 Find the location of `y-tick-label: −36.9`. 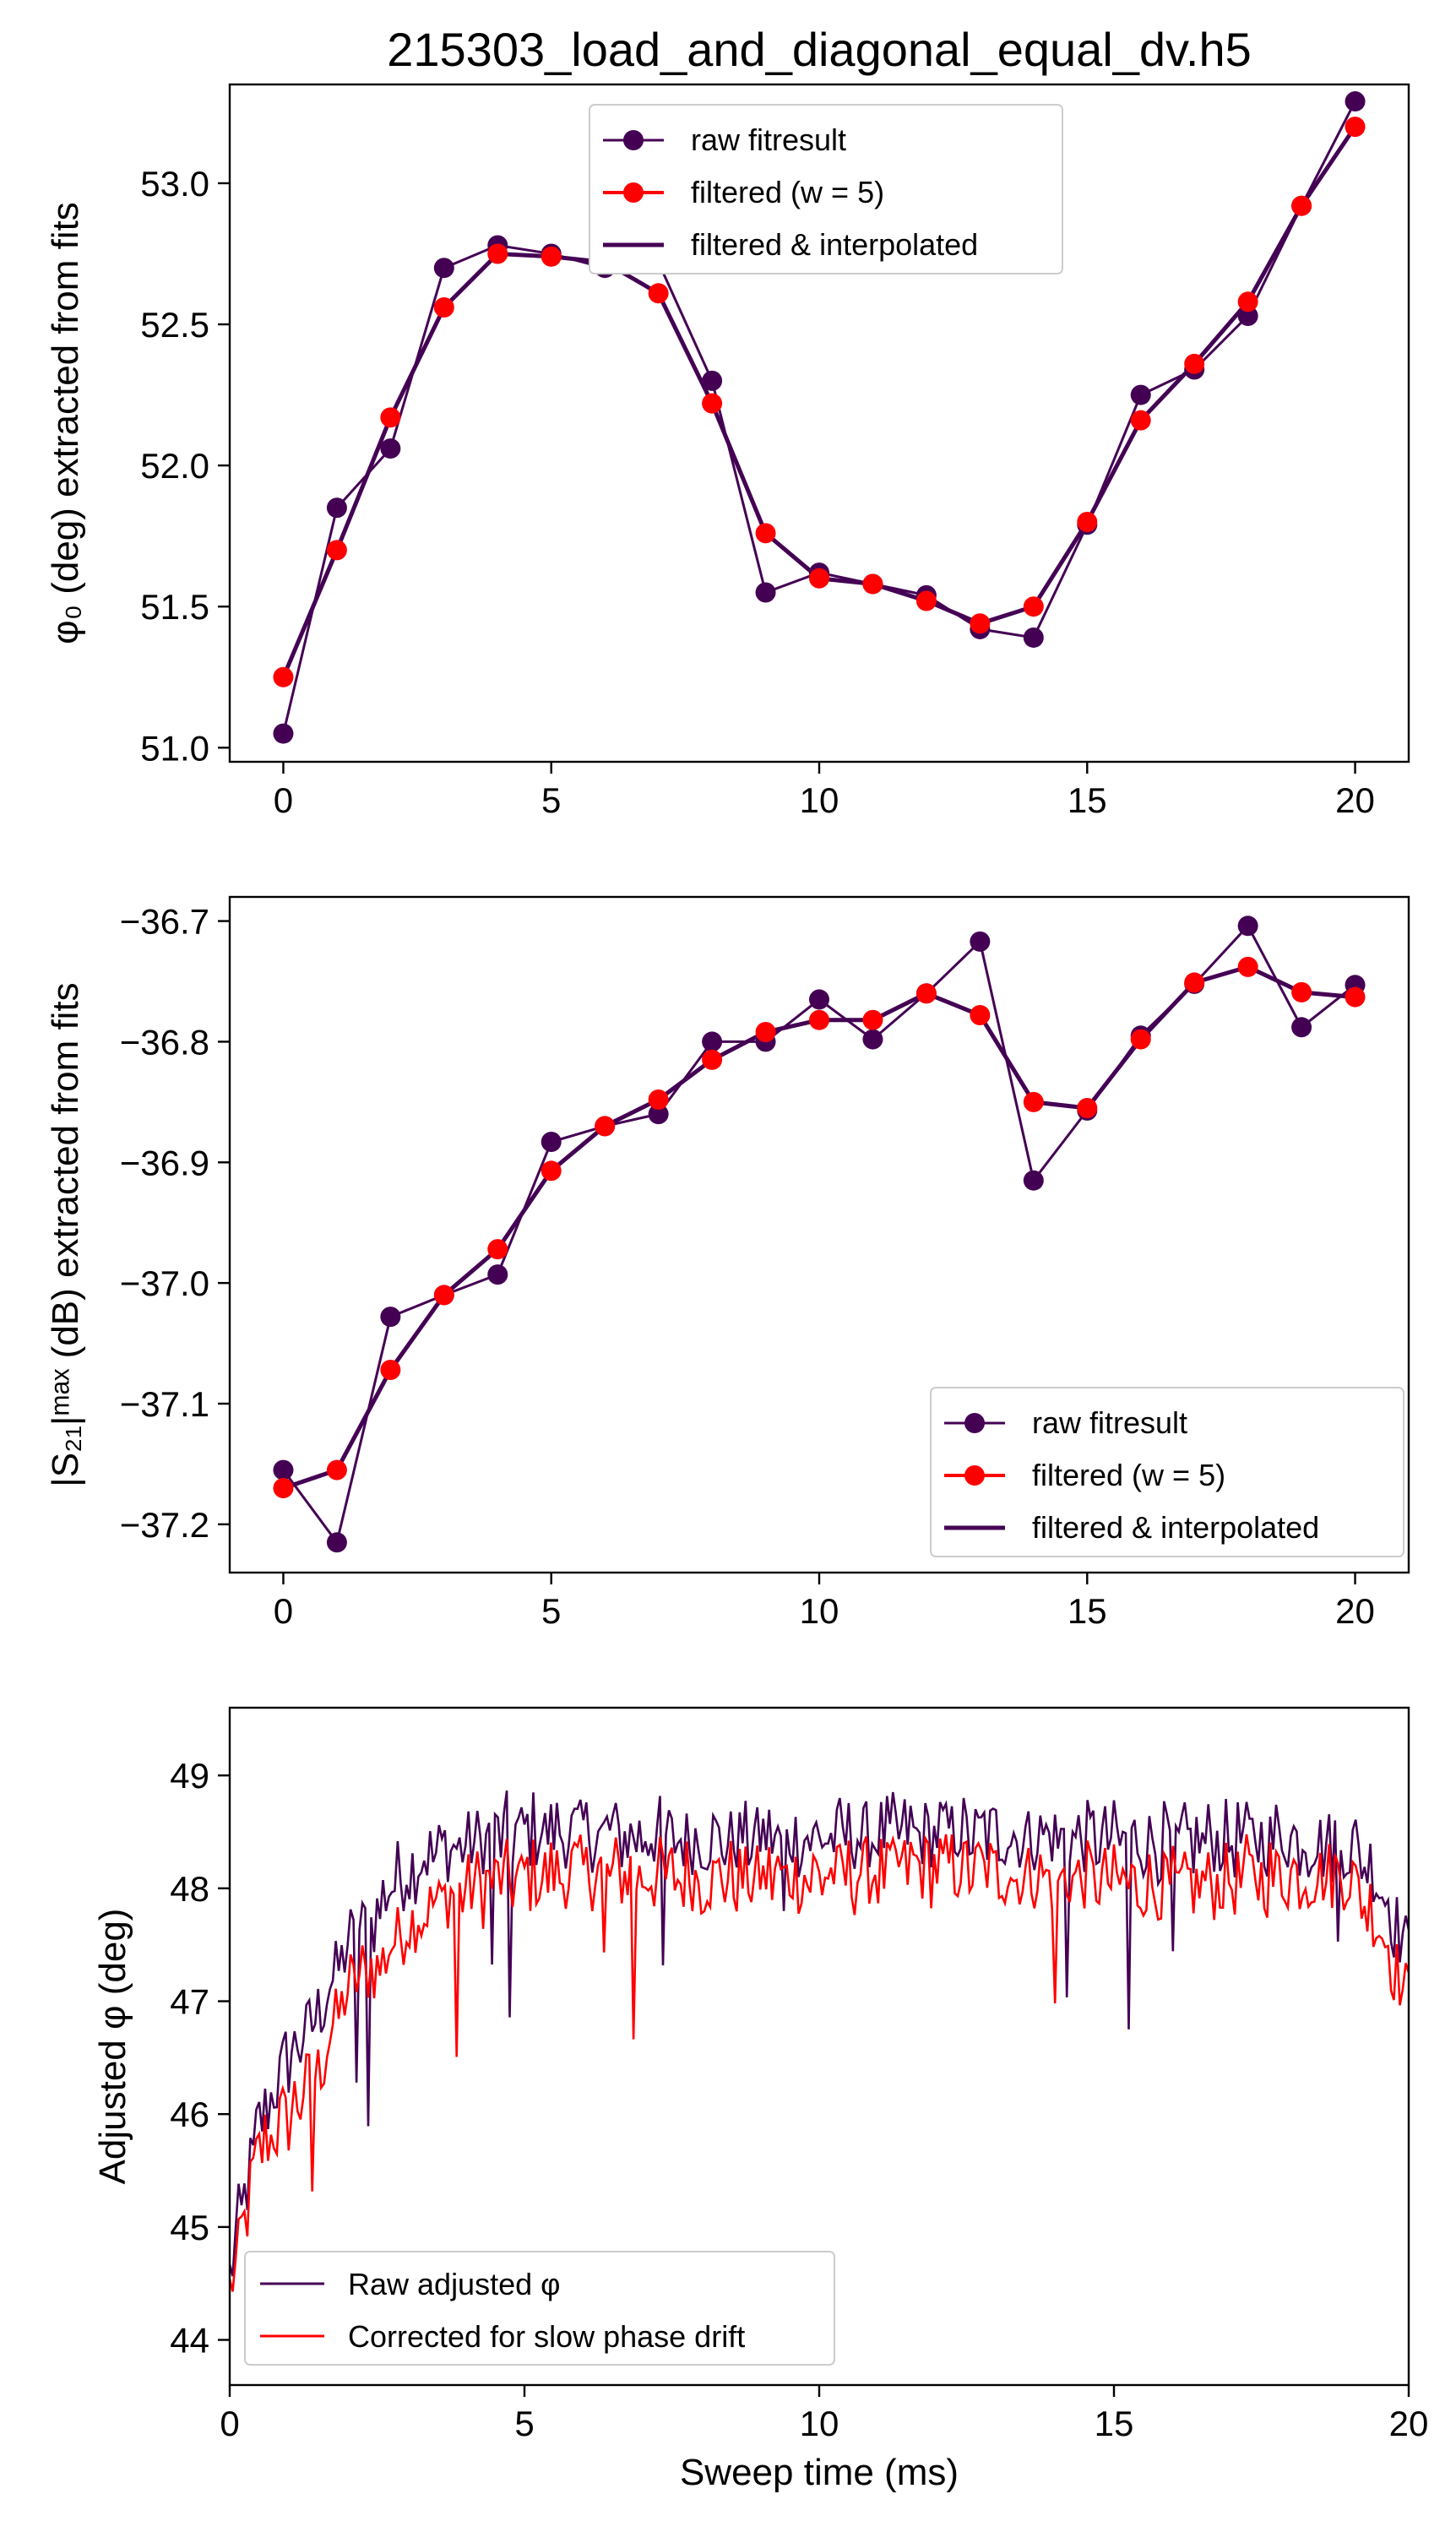

y-tick-label: −36.9 is located at coordinates (164, 1162).